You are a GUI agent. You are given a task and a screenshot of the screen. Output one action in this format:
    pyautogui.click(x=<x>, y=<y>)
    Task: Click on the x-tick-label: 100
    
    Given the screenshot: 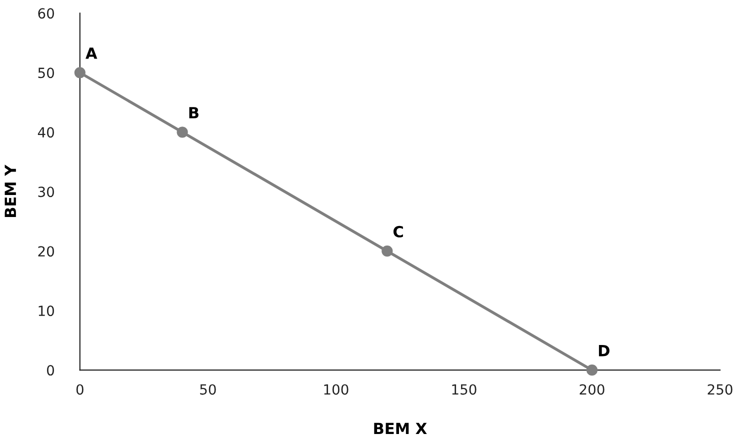 What is the action you would take?
    pyautogui.click(x=336, y=389)
    